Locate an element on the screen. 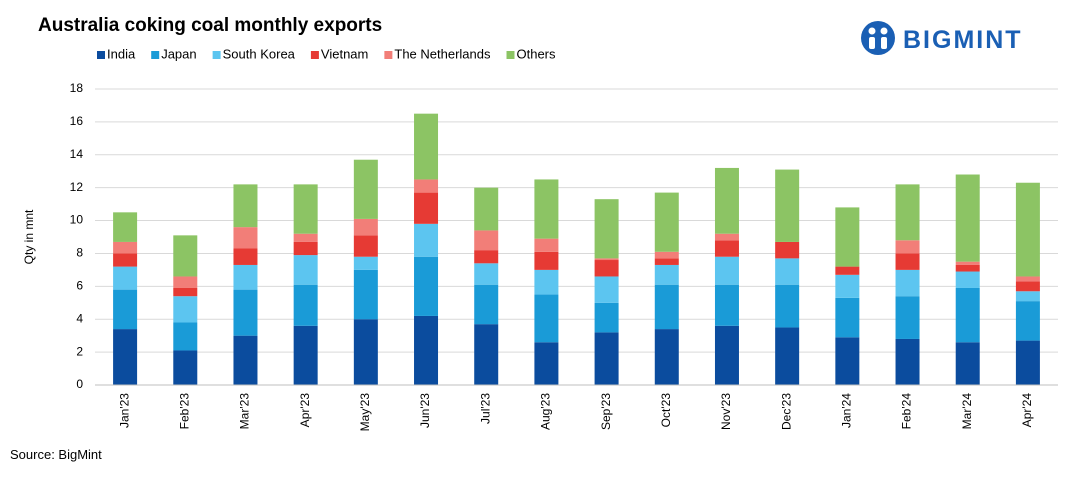  chart-title: Australia coking coal monthly exports is located at coordinates (210, 25).